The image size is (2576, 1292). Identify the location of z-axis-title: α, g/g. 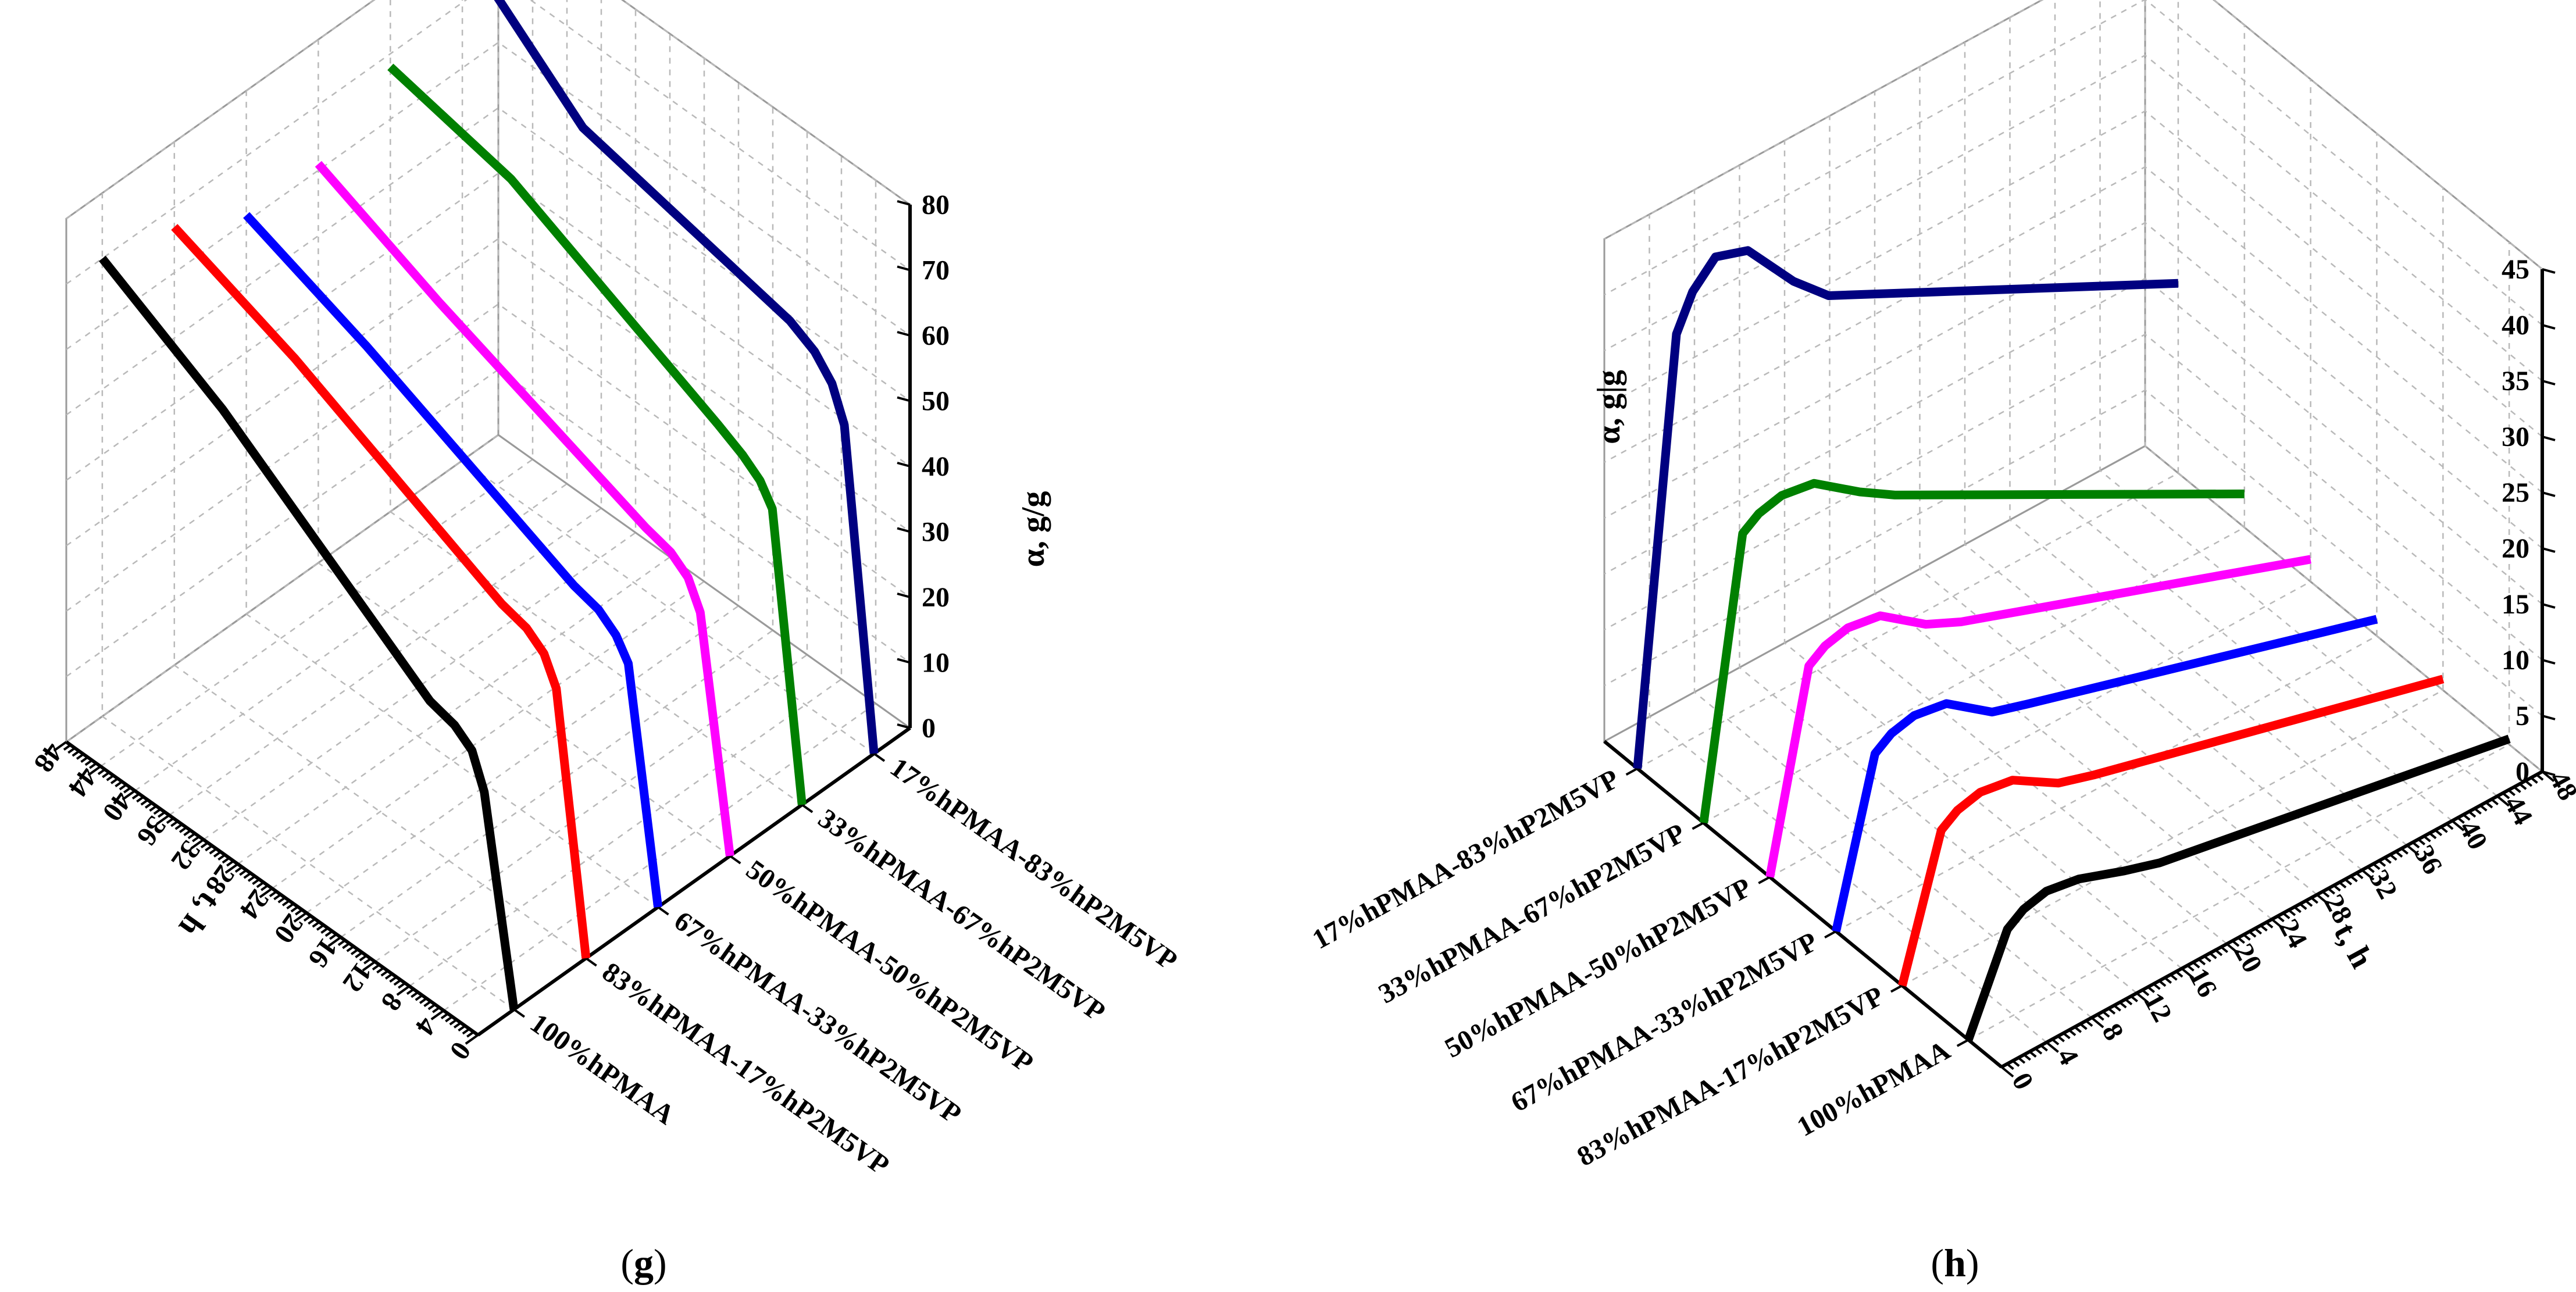
(1033, 529).